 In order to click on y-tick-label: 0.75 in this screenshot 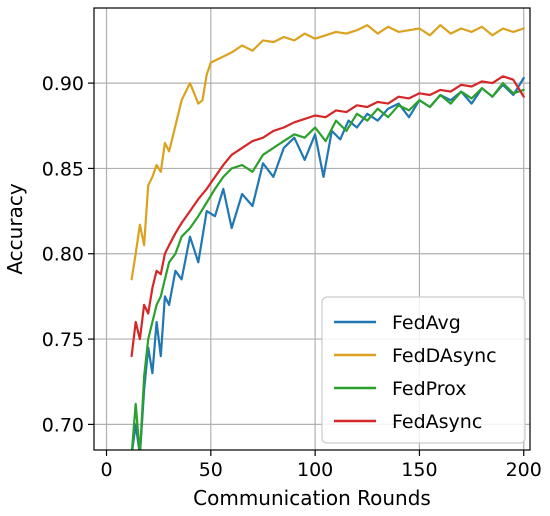, I will do `click(63, 340)`.